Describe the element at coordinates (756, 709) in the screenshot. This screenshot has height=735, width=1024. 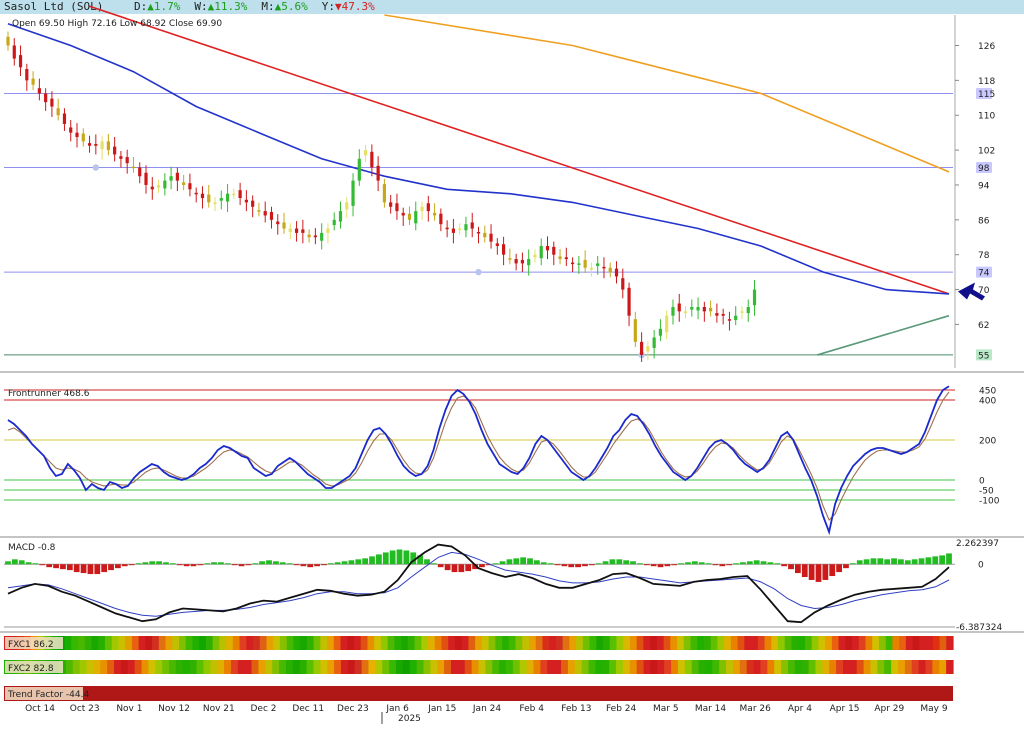
I see `x-axis-label: Mar 26` at that location.